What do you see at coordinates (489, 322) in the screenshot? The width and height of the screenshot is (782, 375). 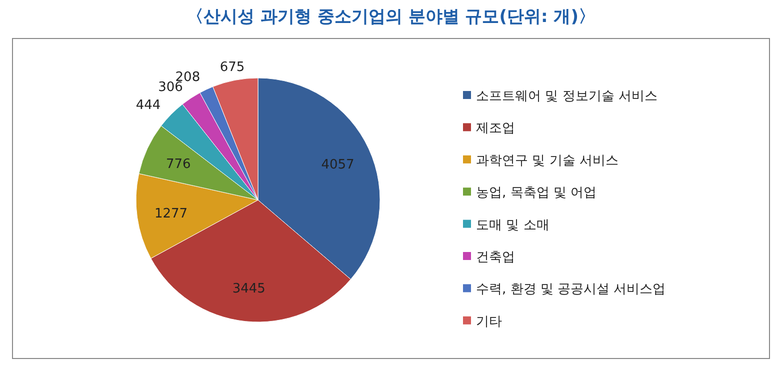 I see `legend-label: 기타` at bounding box center [489, 322].